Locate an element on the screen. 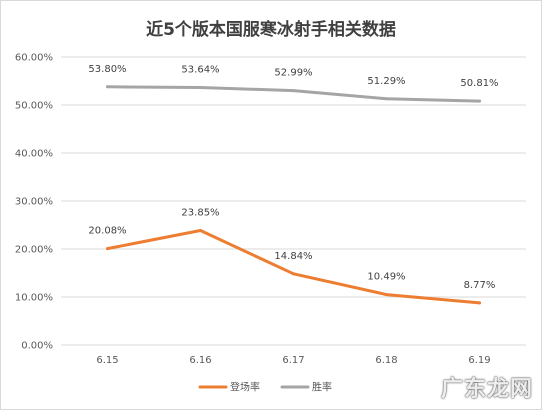 The width and height of the screenshot is (542, 410). data-label: 53.64% is located at coordinates (200, 70).